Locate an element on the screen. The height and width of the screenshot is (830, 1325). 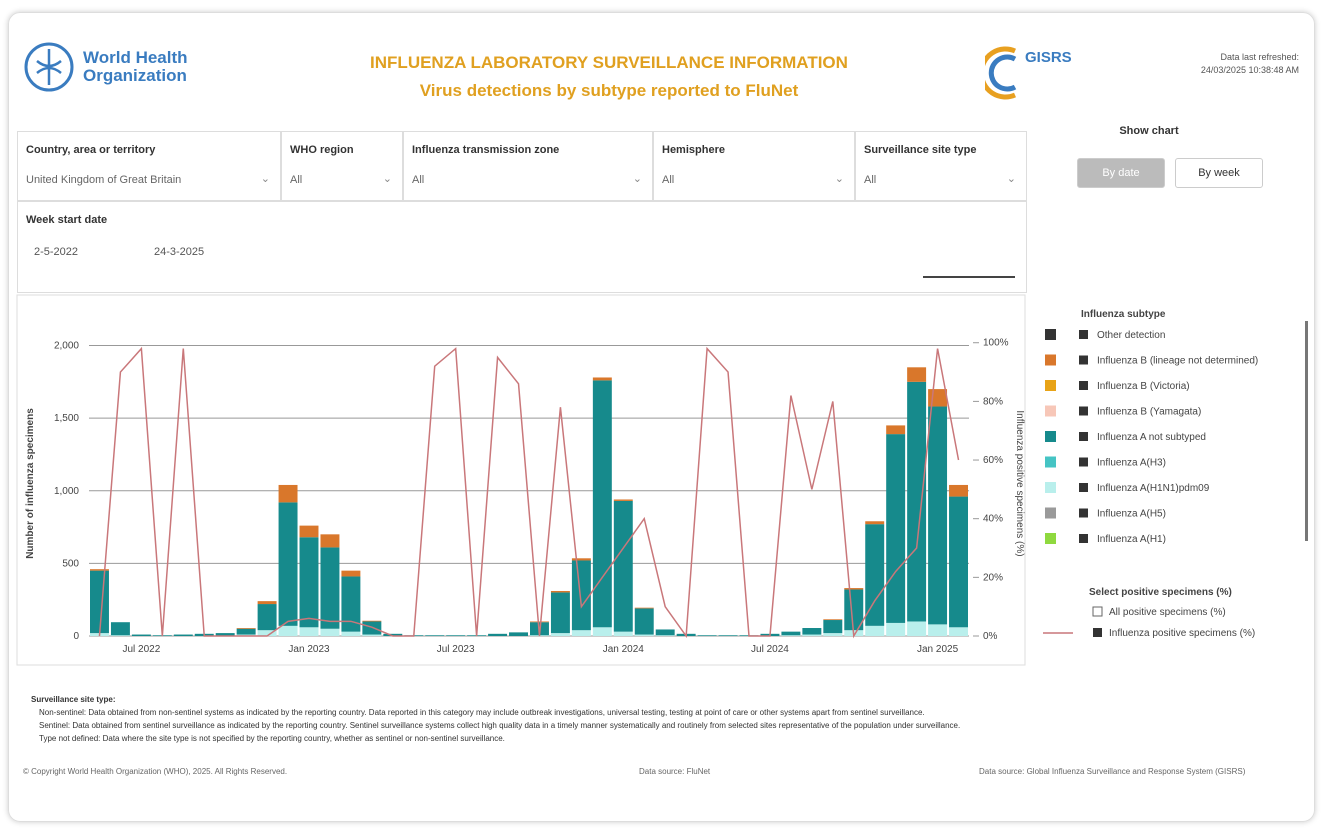
y2-tick-label: 100% is located at coordinates (996, 343).